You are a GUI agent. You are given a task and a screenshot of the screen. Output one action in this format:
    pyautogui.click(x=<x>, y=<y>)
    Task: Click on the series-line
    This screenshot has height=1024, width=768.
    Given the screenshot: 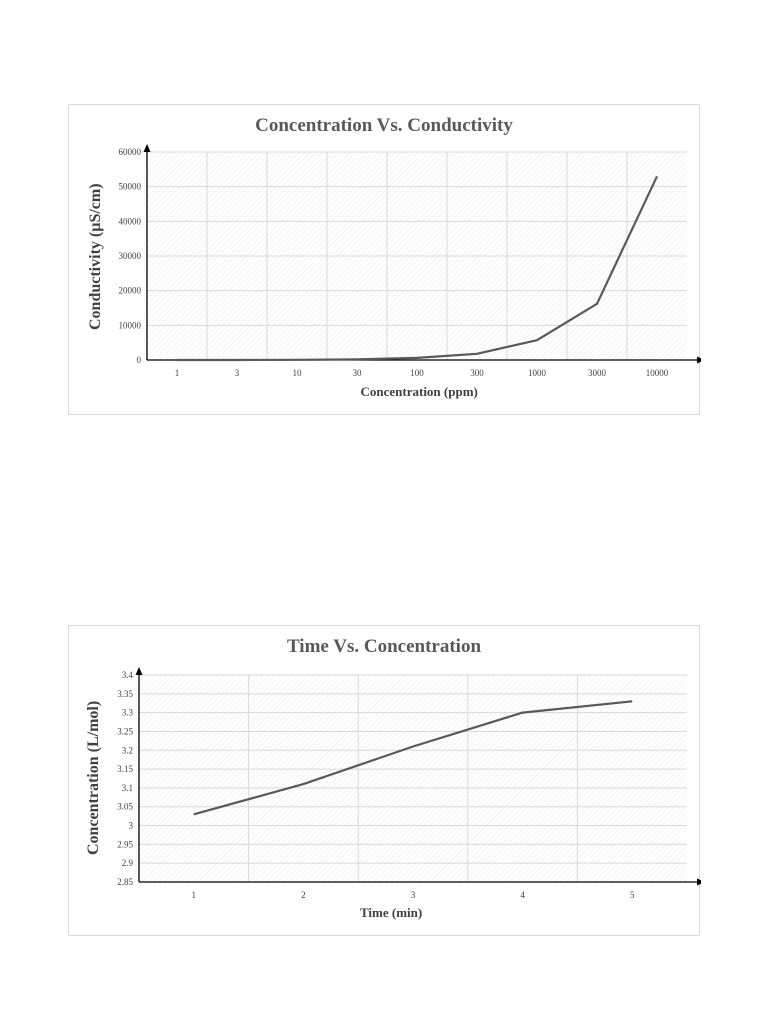 What is the action you would take?
    pyautogui.click(x=417, y=268)
    